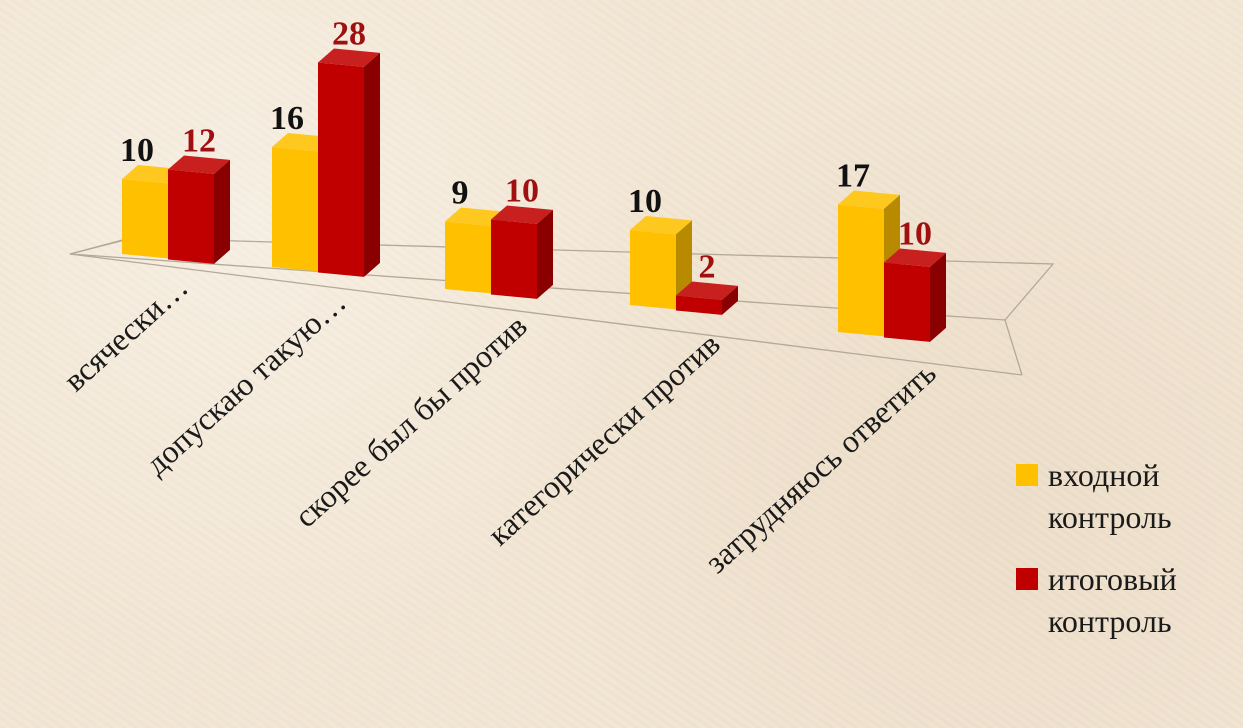 This screenshot has height=728, width=1243. I want to click on category-label: скорее был бы против, so click(410, 420).